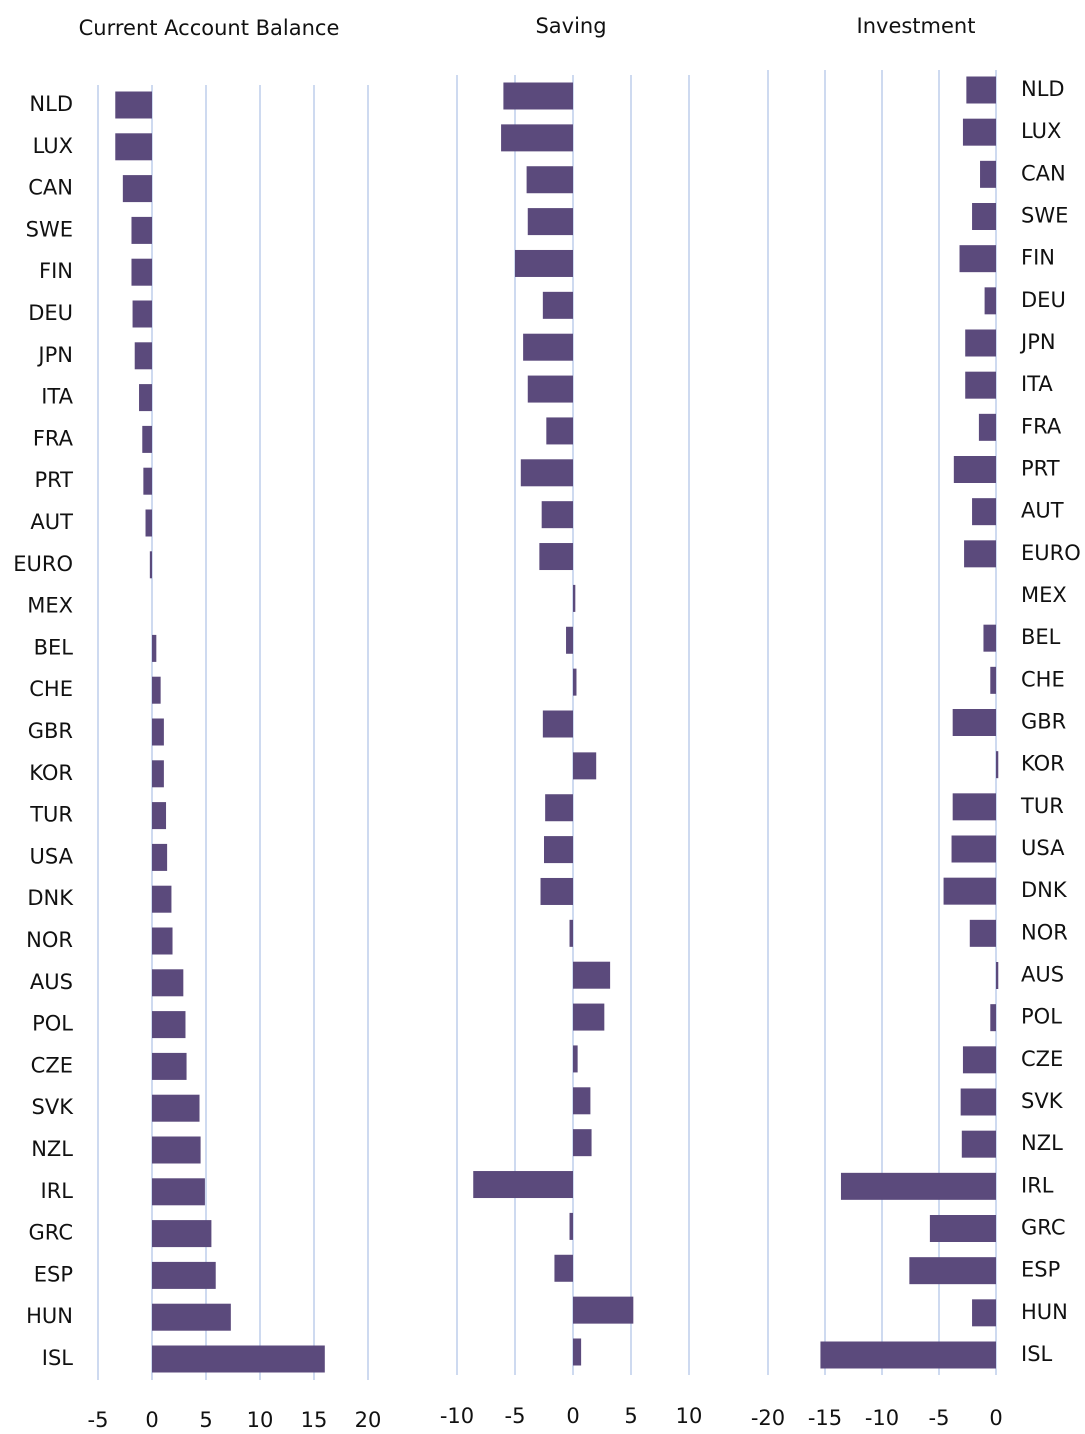  Describe the element at coordinates (1042, 1059) in the screenshot. I see `category-label: CZE` at that location.